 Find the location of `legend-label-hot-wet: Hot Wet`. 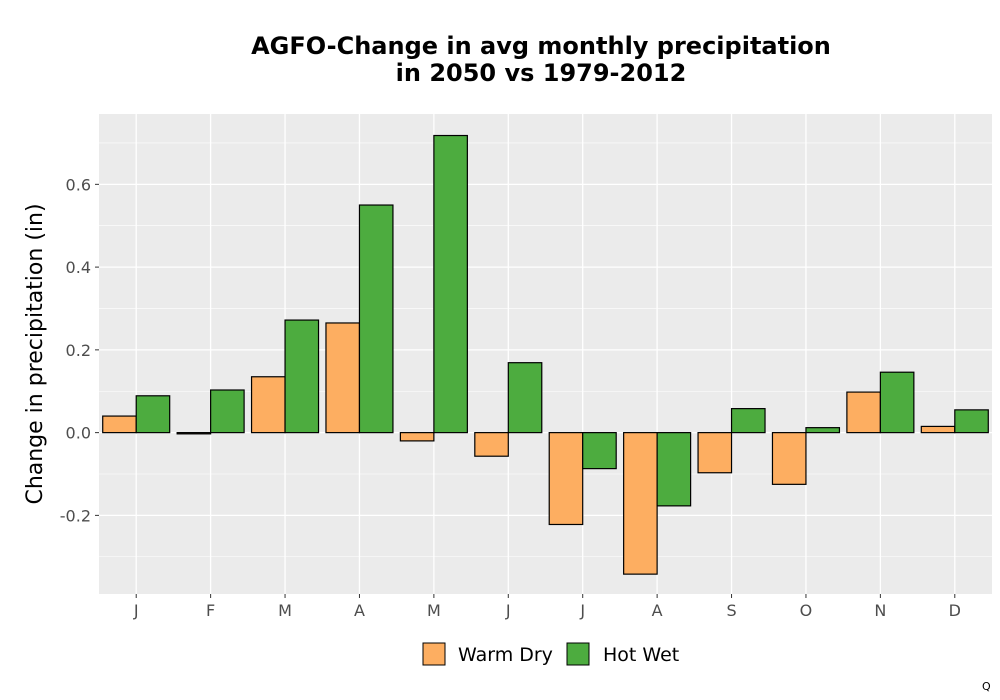

legend-label-hot-wet: Hot Wet is located at coordinates (641, 655).